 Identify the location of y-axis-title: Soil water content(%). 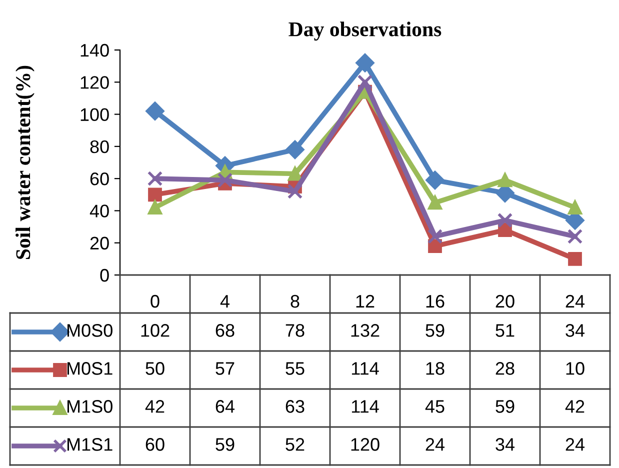
(25, 162).